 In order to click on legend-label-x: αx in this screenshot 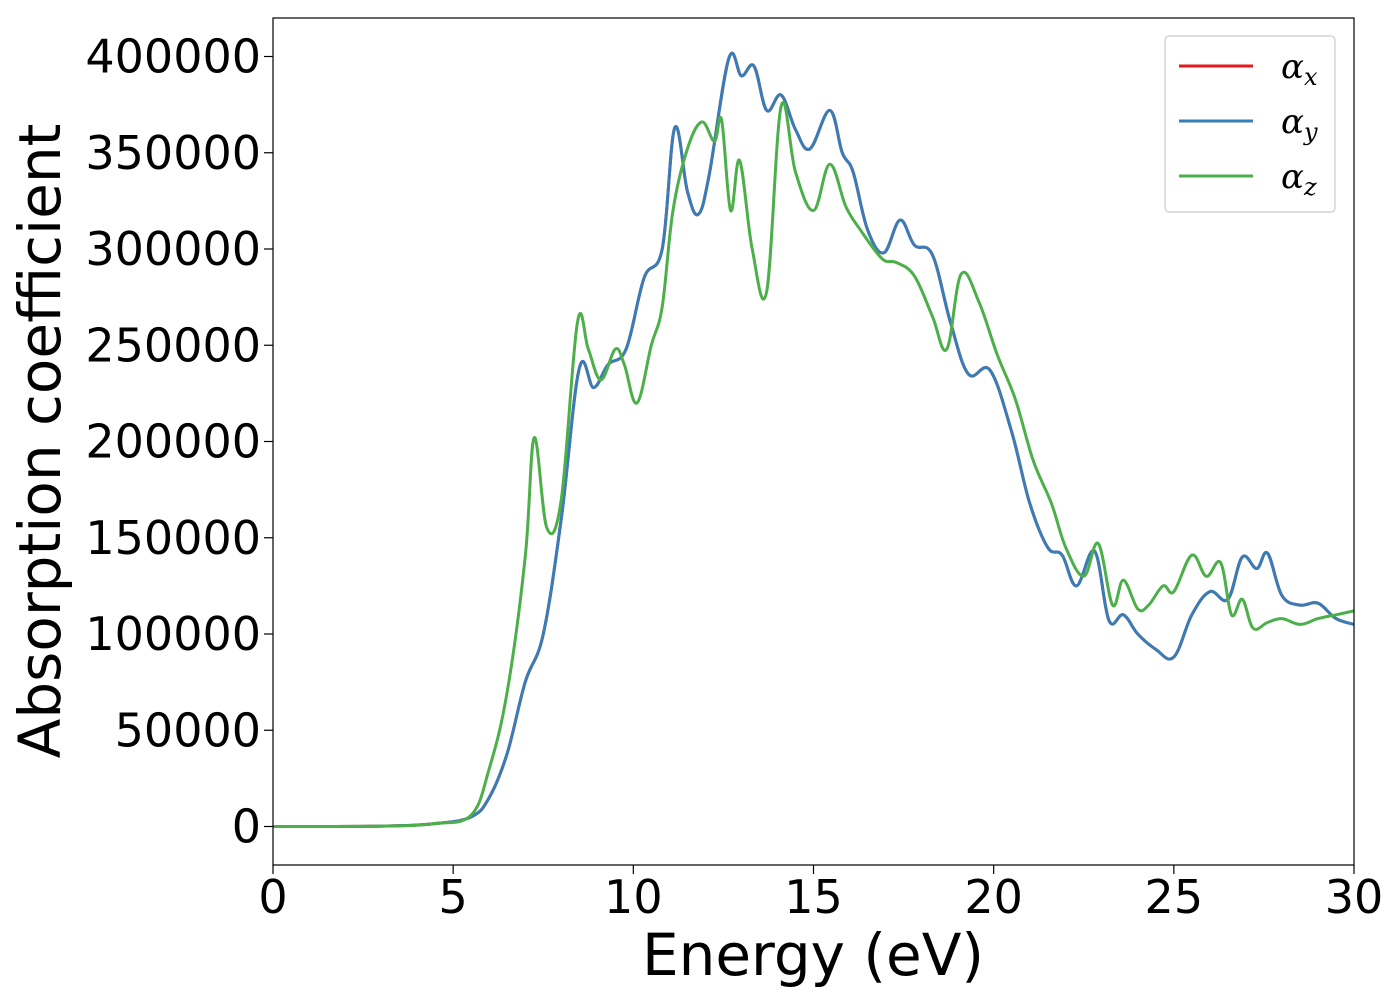, I will do `click(1299, 69)`.